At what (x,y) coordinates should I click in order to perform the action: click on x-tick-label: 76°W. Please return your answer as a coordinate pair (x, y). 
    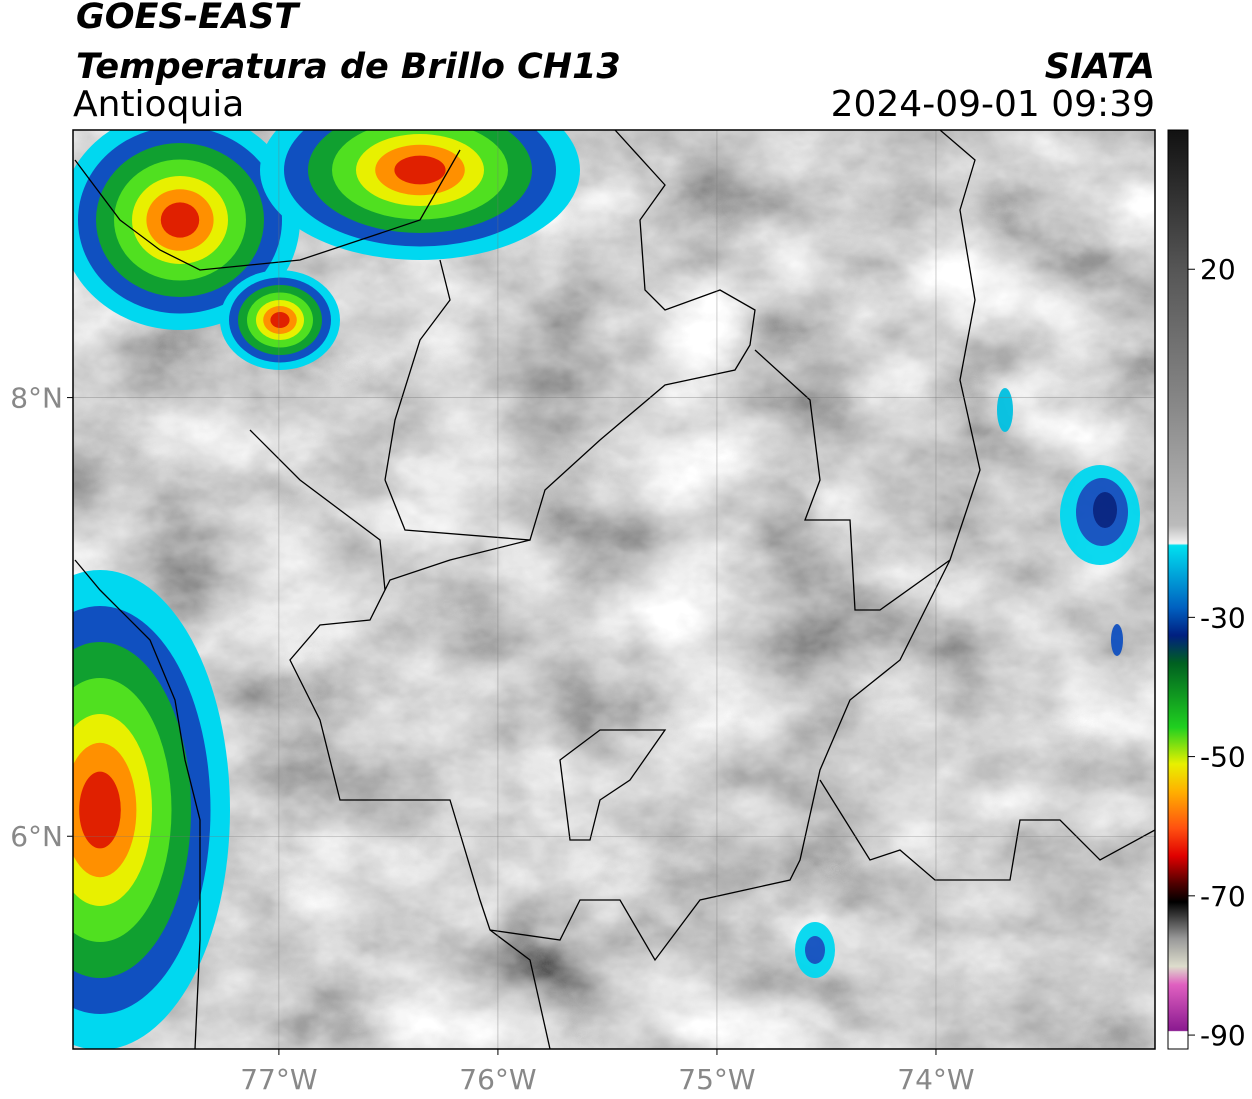
    Looking at the image, I should click on (497, 1079).